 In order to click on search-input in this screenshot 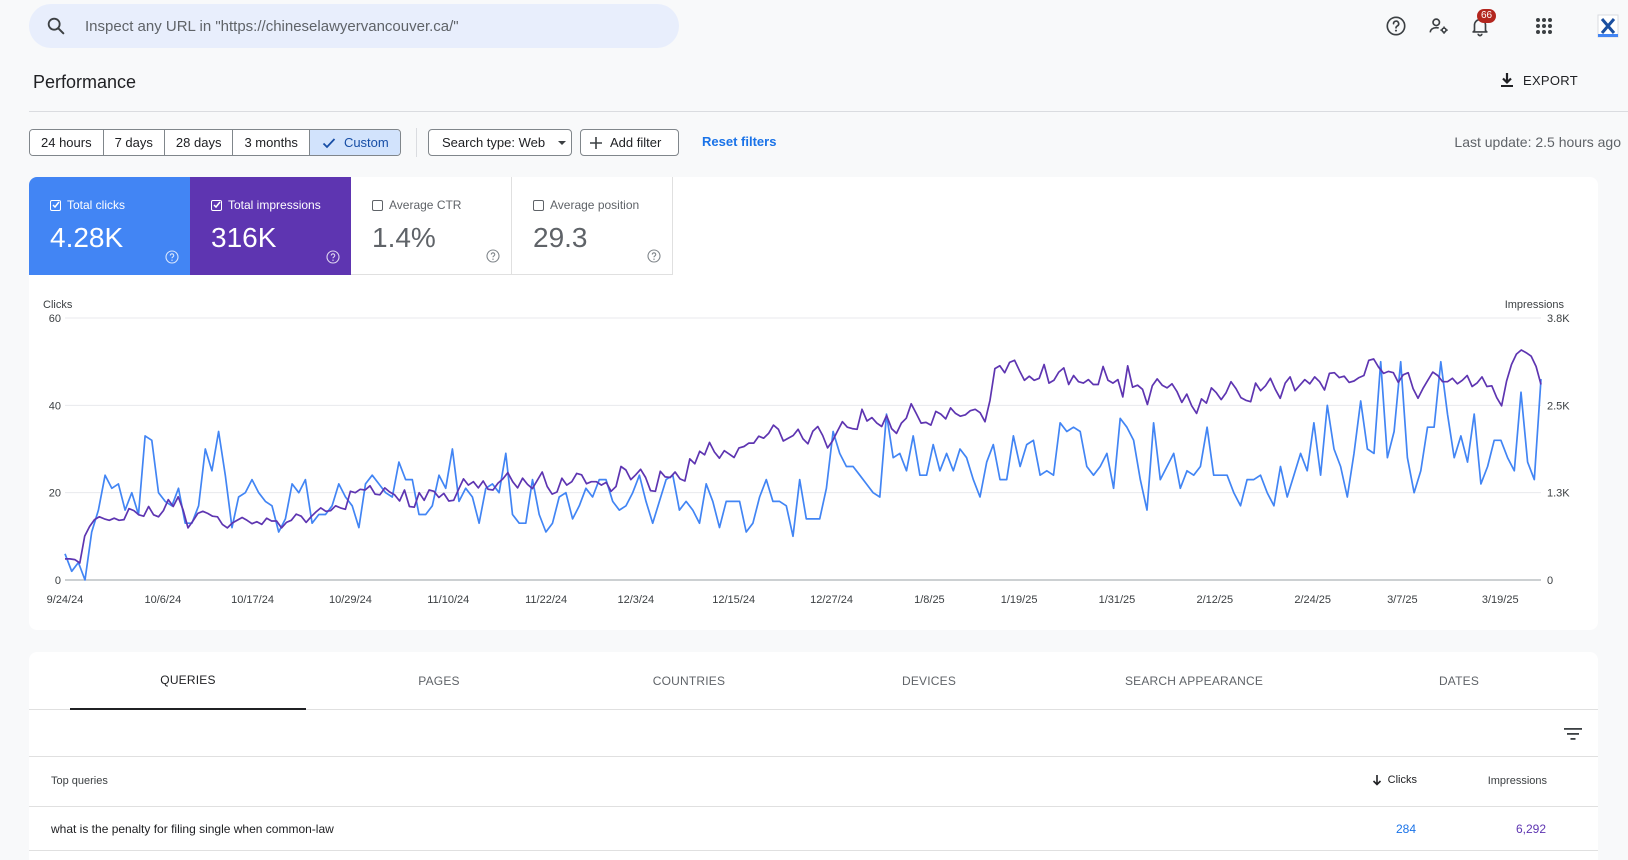, I will do `click(365, 26)`.